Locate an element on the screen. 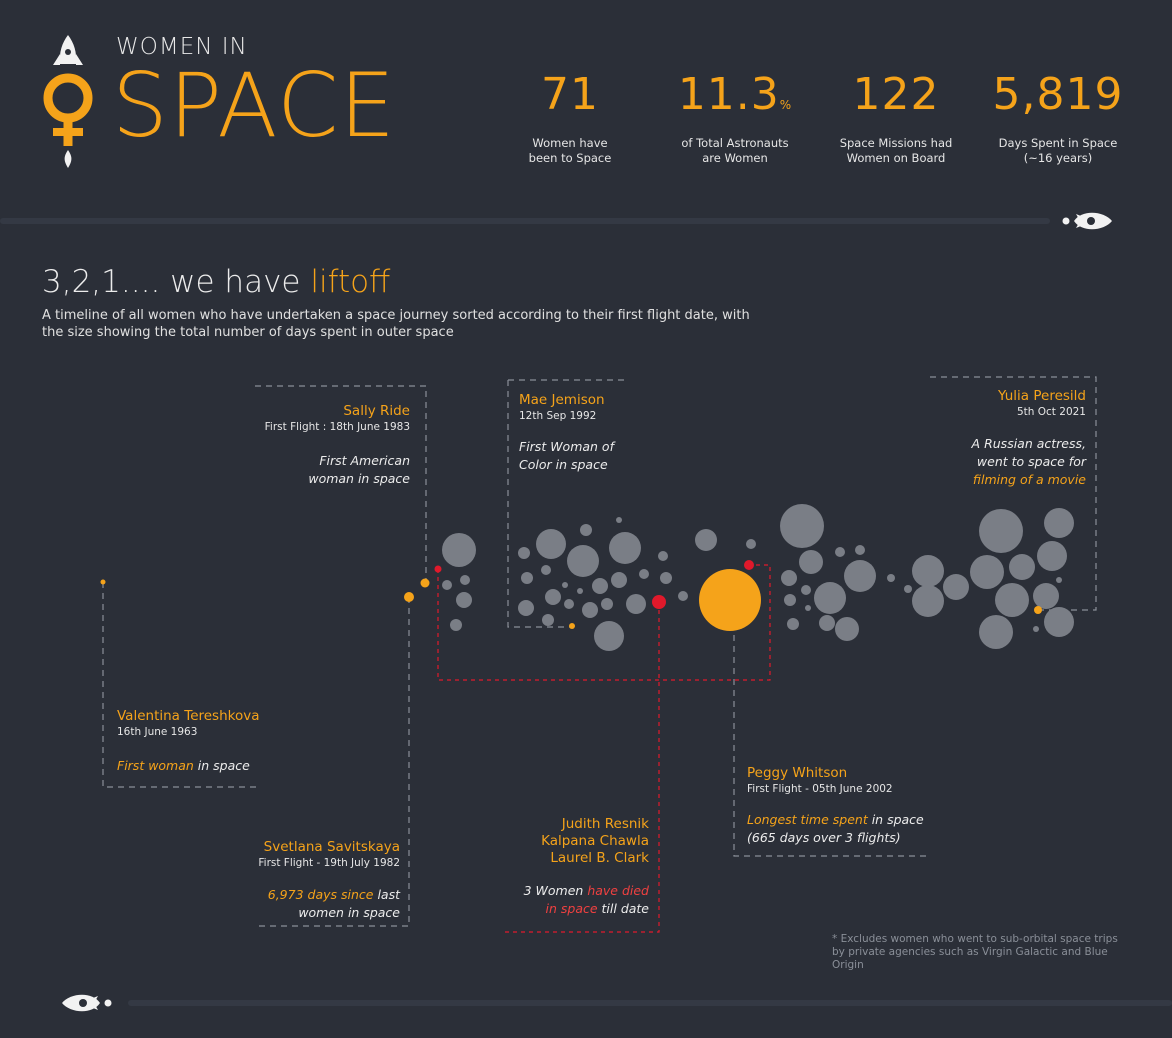 This screenshot has height=1038, width=1172. divider-top is located at coordinates (525, 221).